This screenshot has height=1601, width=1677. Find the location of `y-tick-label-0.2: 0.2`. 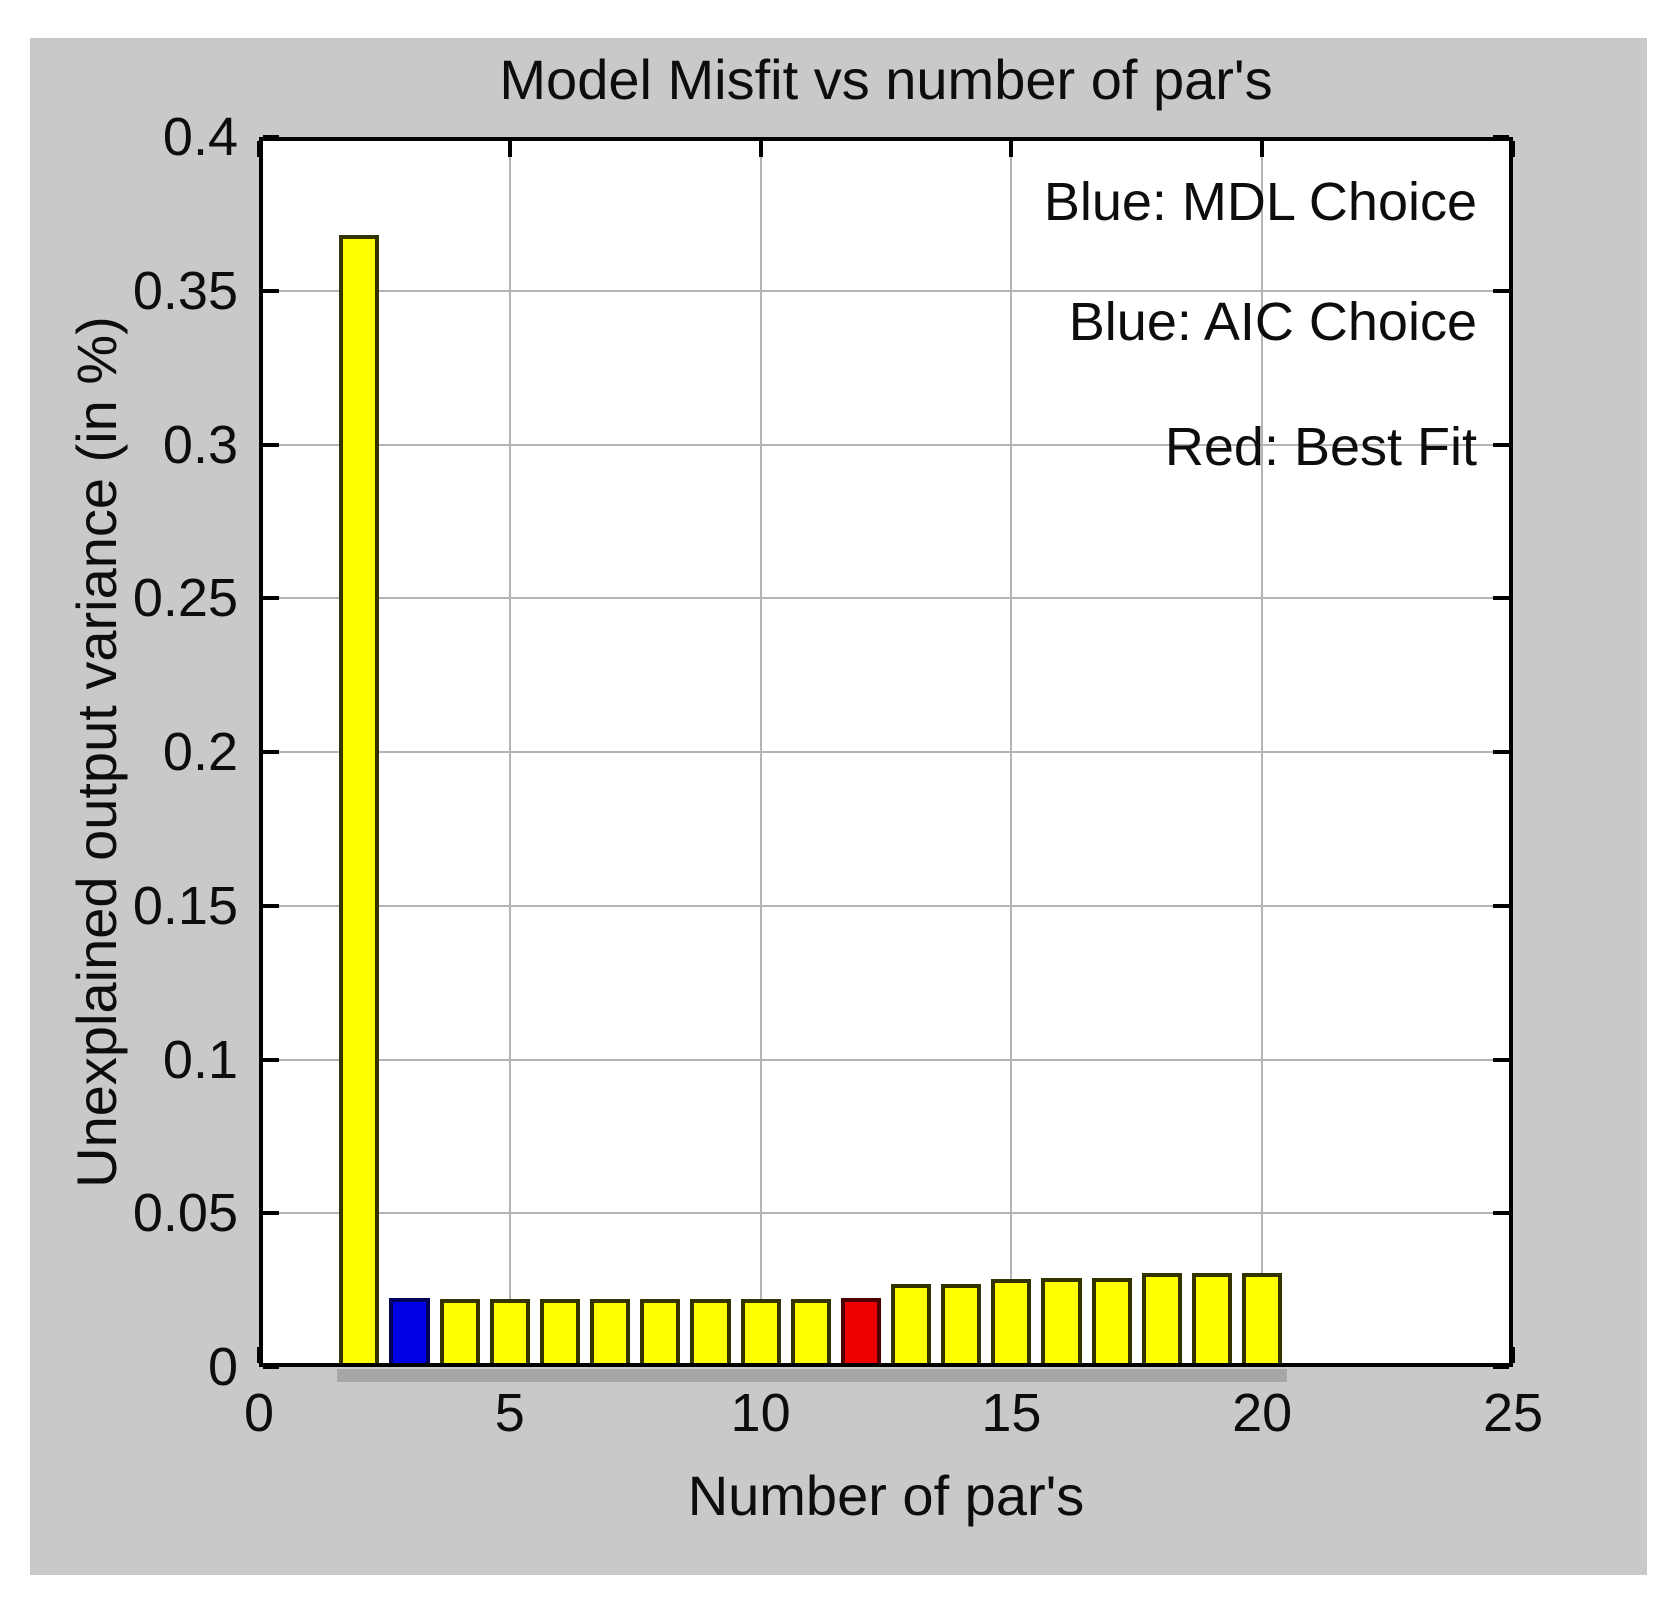

y-tick-label-0.2: 0.2 is located at coordinates (200, 752).